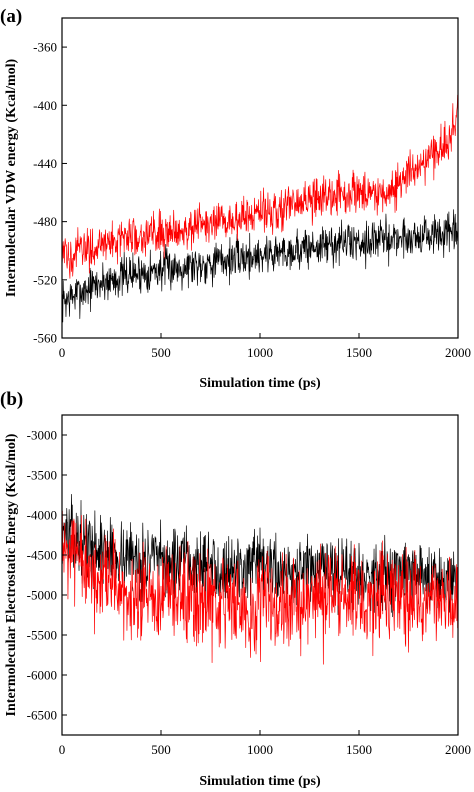  What do you see at coordinates (45, 221) in the screenshot?
I see `panel-a-y-tick-label: -480` at bounding box center [45, 221].